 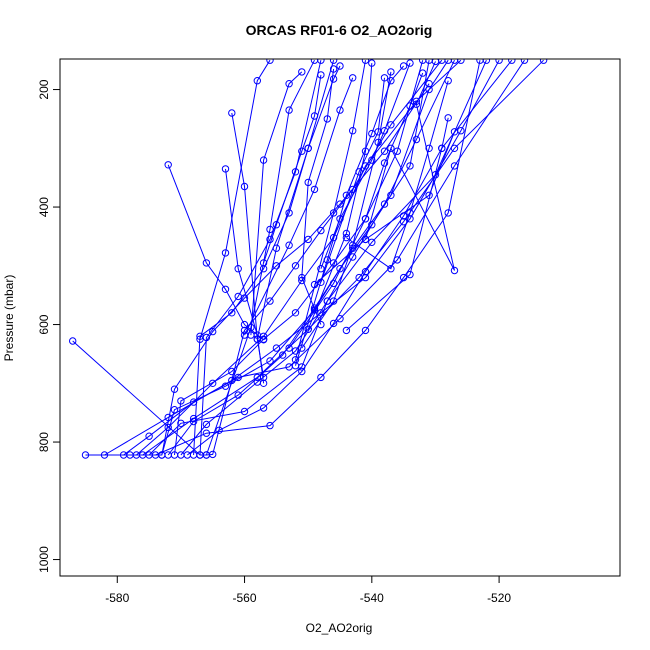 I want to click on y-tick-label: 600, so click(x=44, y=324).